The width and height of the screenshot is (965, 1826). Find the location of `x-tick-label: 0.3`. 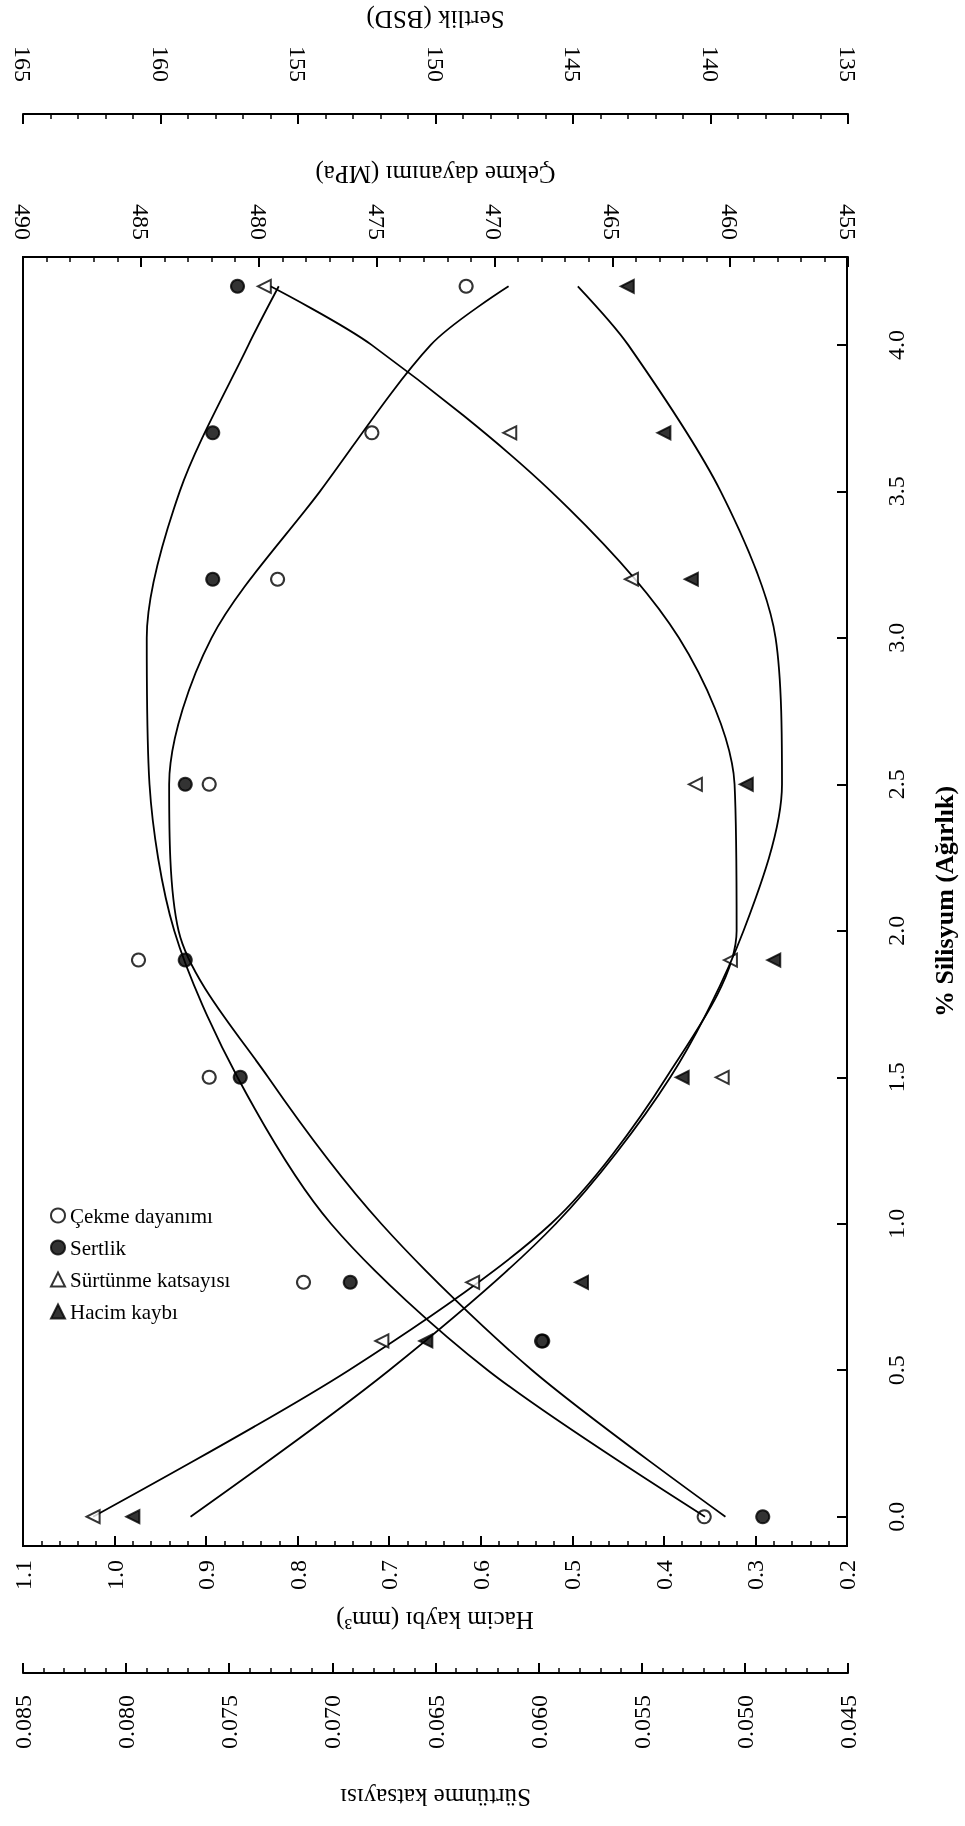

x-tick-label: 0.3 is located at coordinates (755, 1575).